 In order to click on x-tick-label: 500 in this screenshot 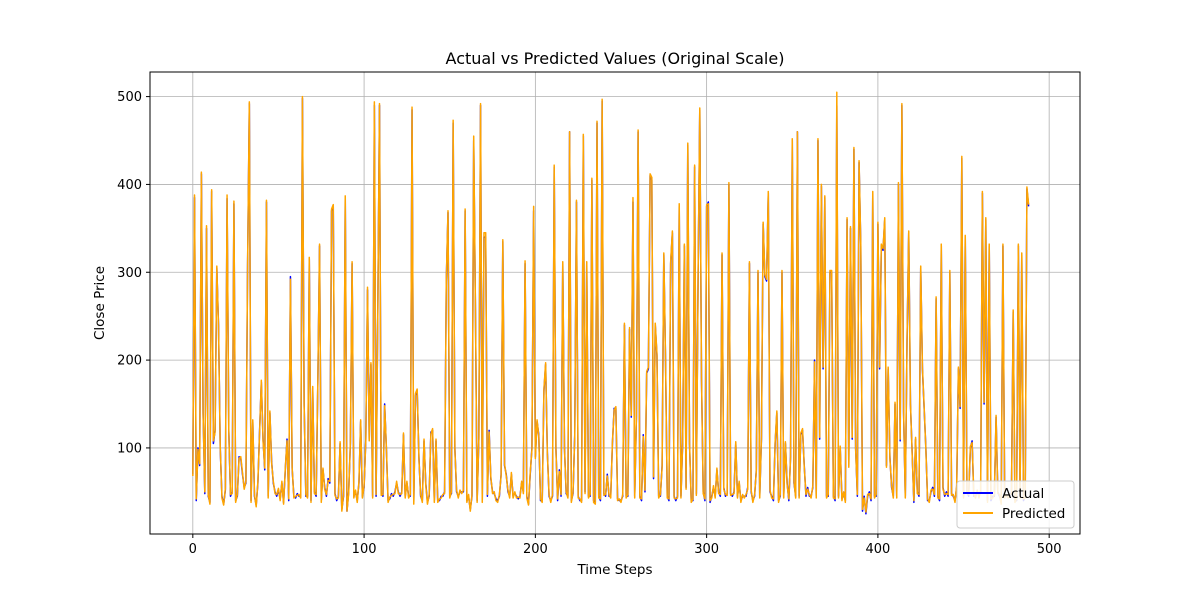, I will do `click(1049, 549)`.